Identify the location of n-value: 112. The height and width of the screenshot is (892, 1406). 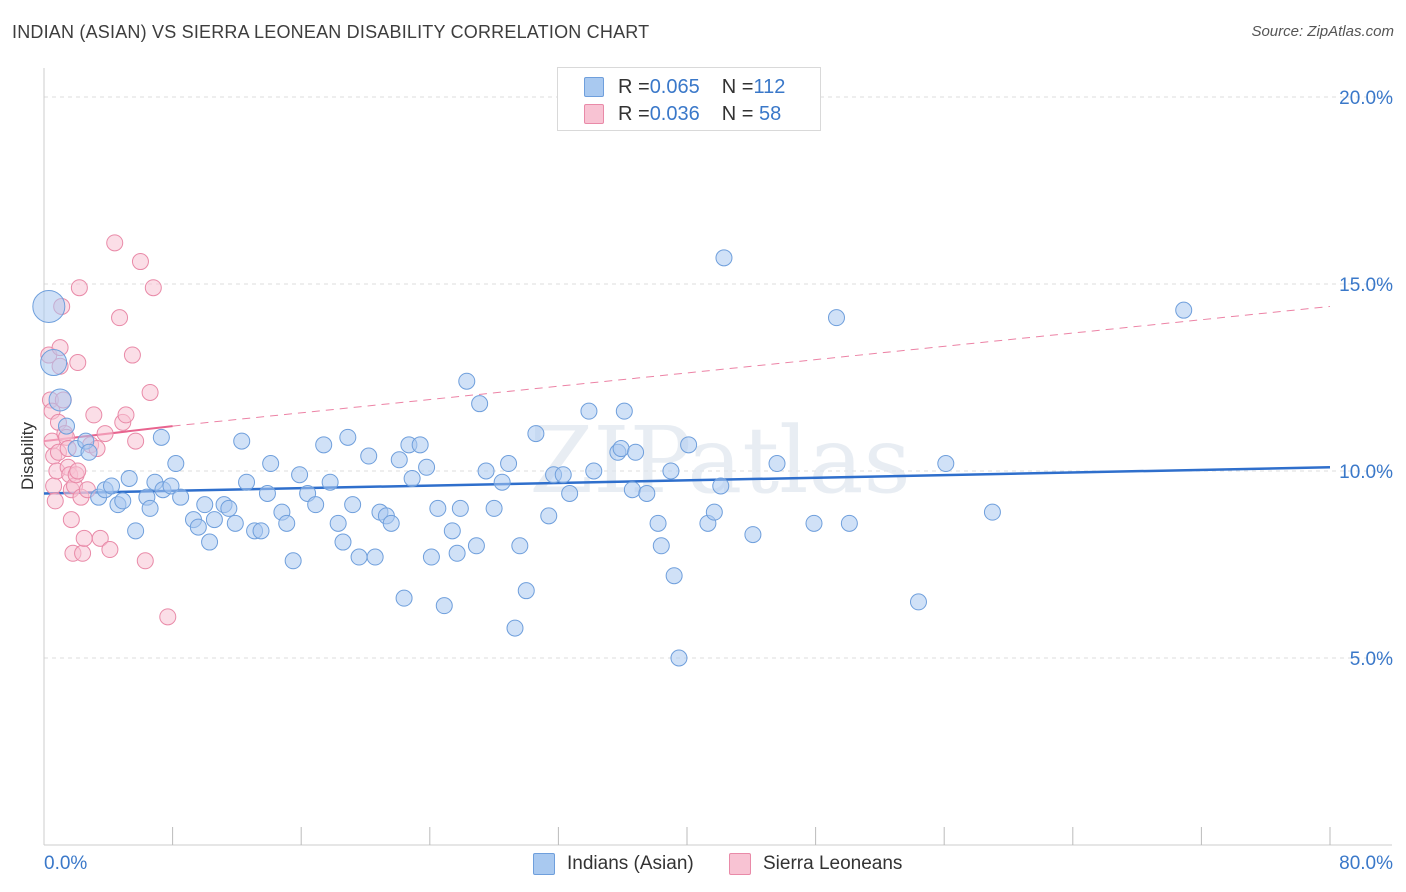
(769, 86).